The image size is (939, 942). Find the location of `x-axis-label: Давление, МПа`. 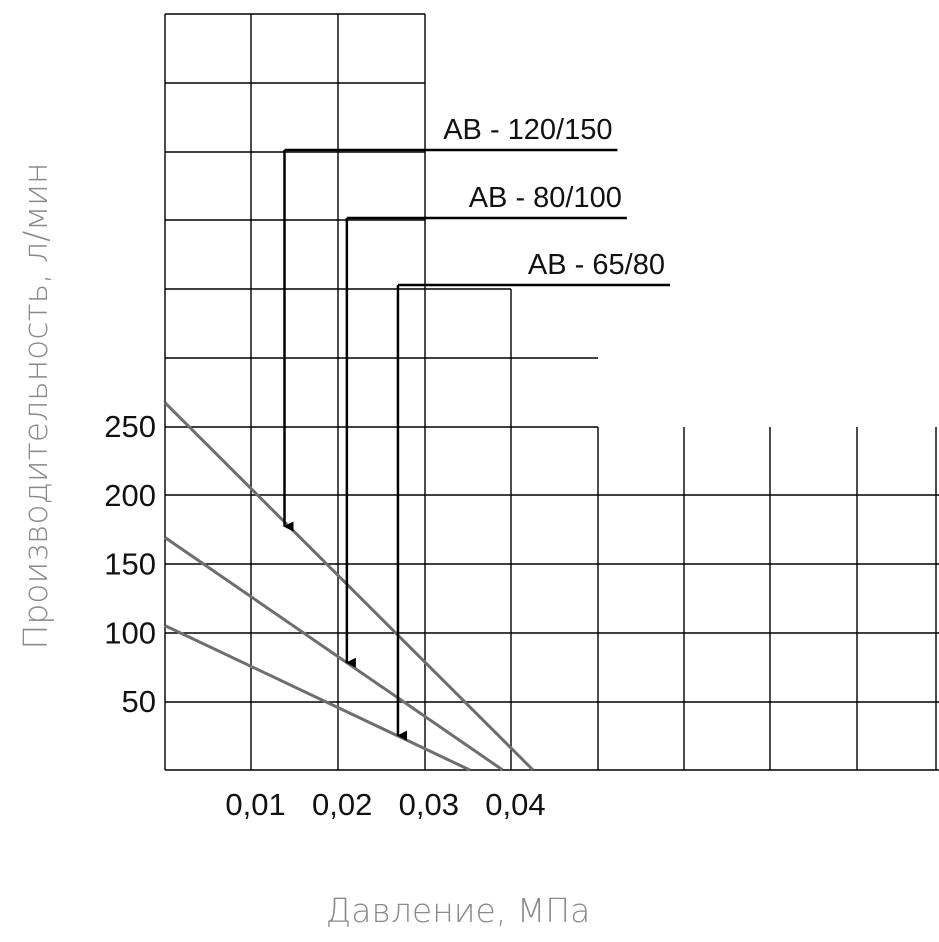

x-axis-label: Давление, МПа is located at coordinates (458, 910).